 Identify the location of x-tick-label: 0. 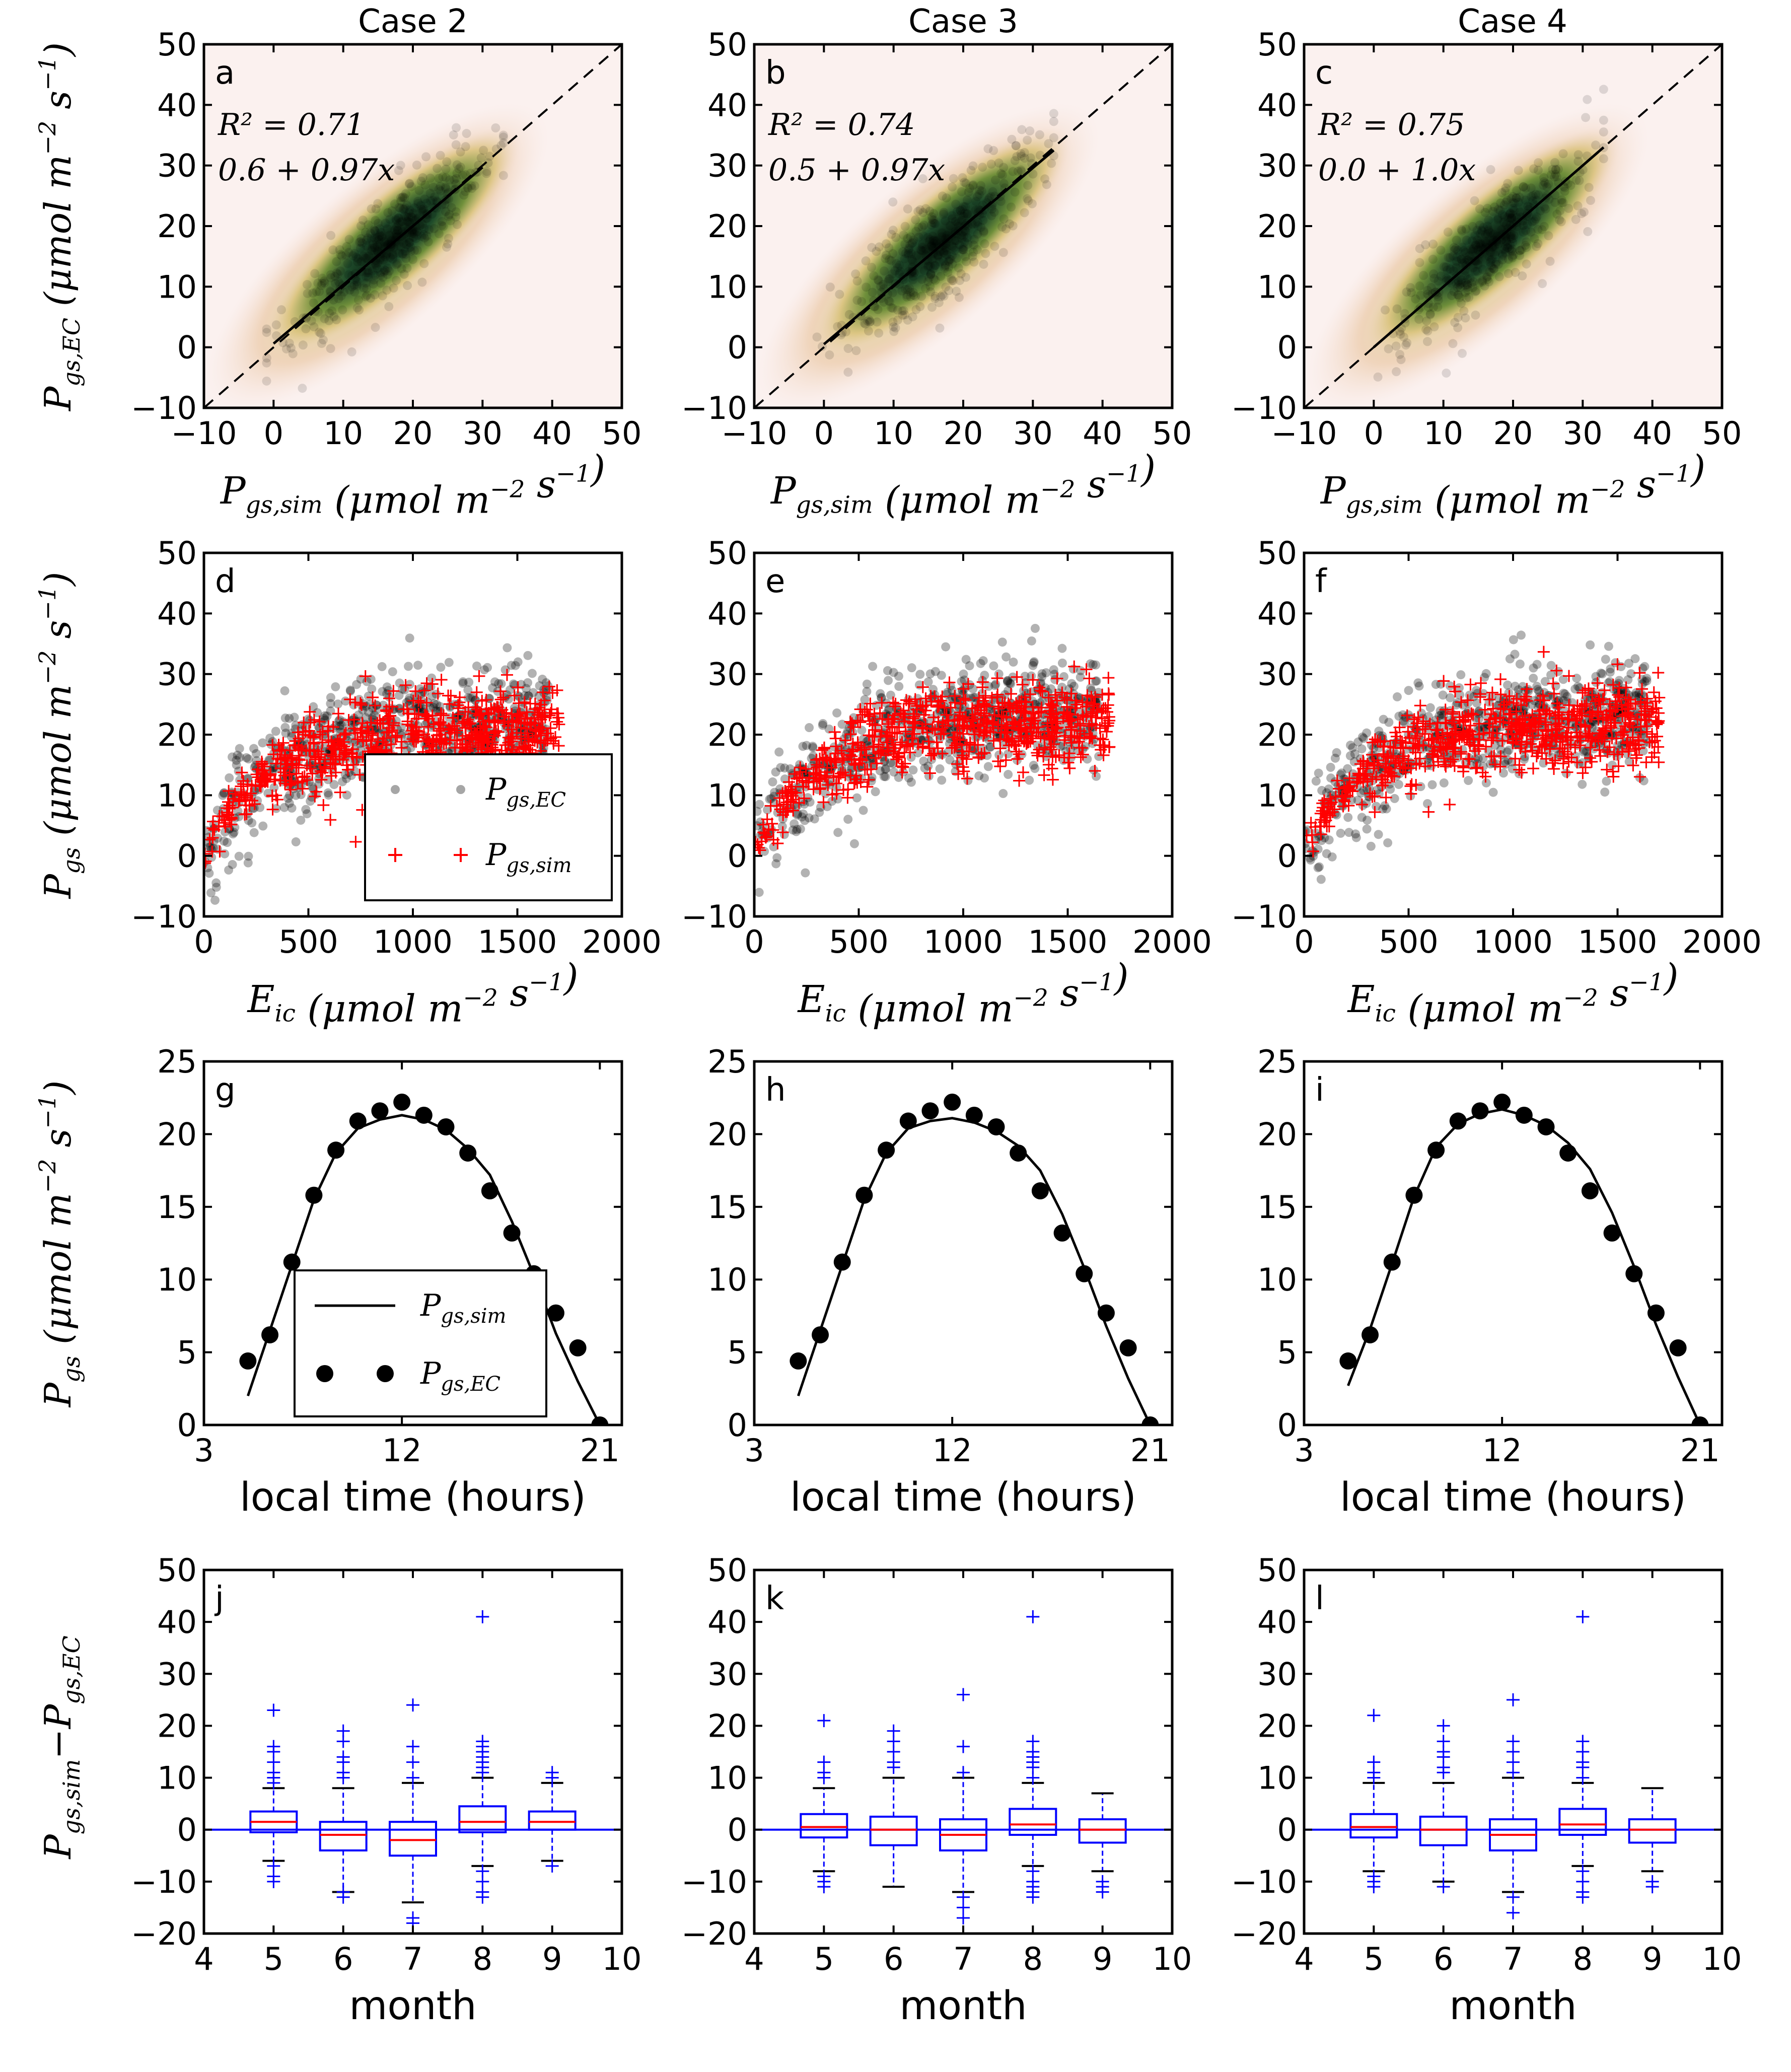
(204, 942).